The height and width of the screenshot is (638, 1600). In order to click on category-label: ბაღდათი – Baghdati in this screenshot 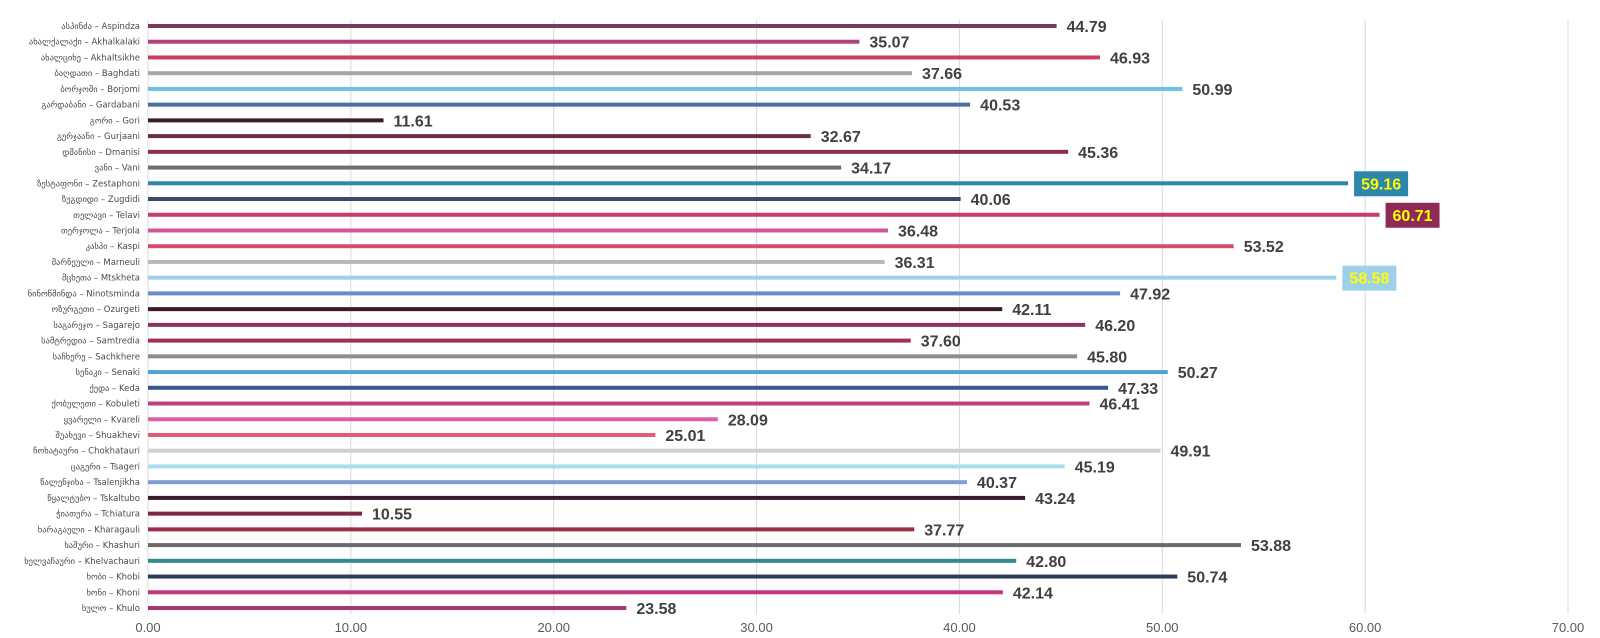, I will do `click(97, 73)`.